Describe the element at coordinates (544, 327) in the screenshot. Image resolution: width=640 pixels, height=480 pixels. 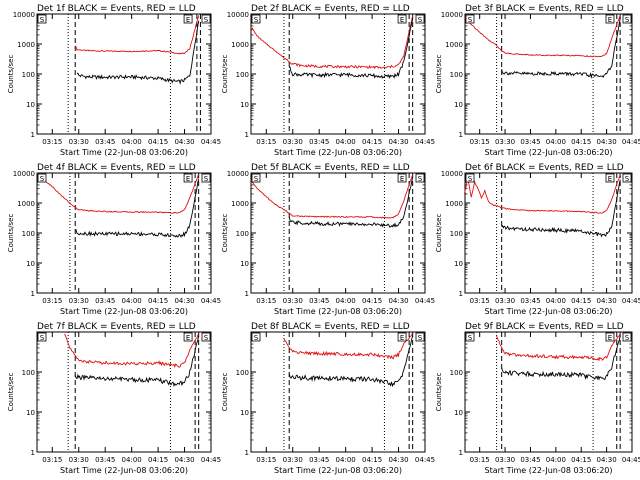
I see `chart-title: Det 9f BLACK = Events, RED = LLD` at that location.